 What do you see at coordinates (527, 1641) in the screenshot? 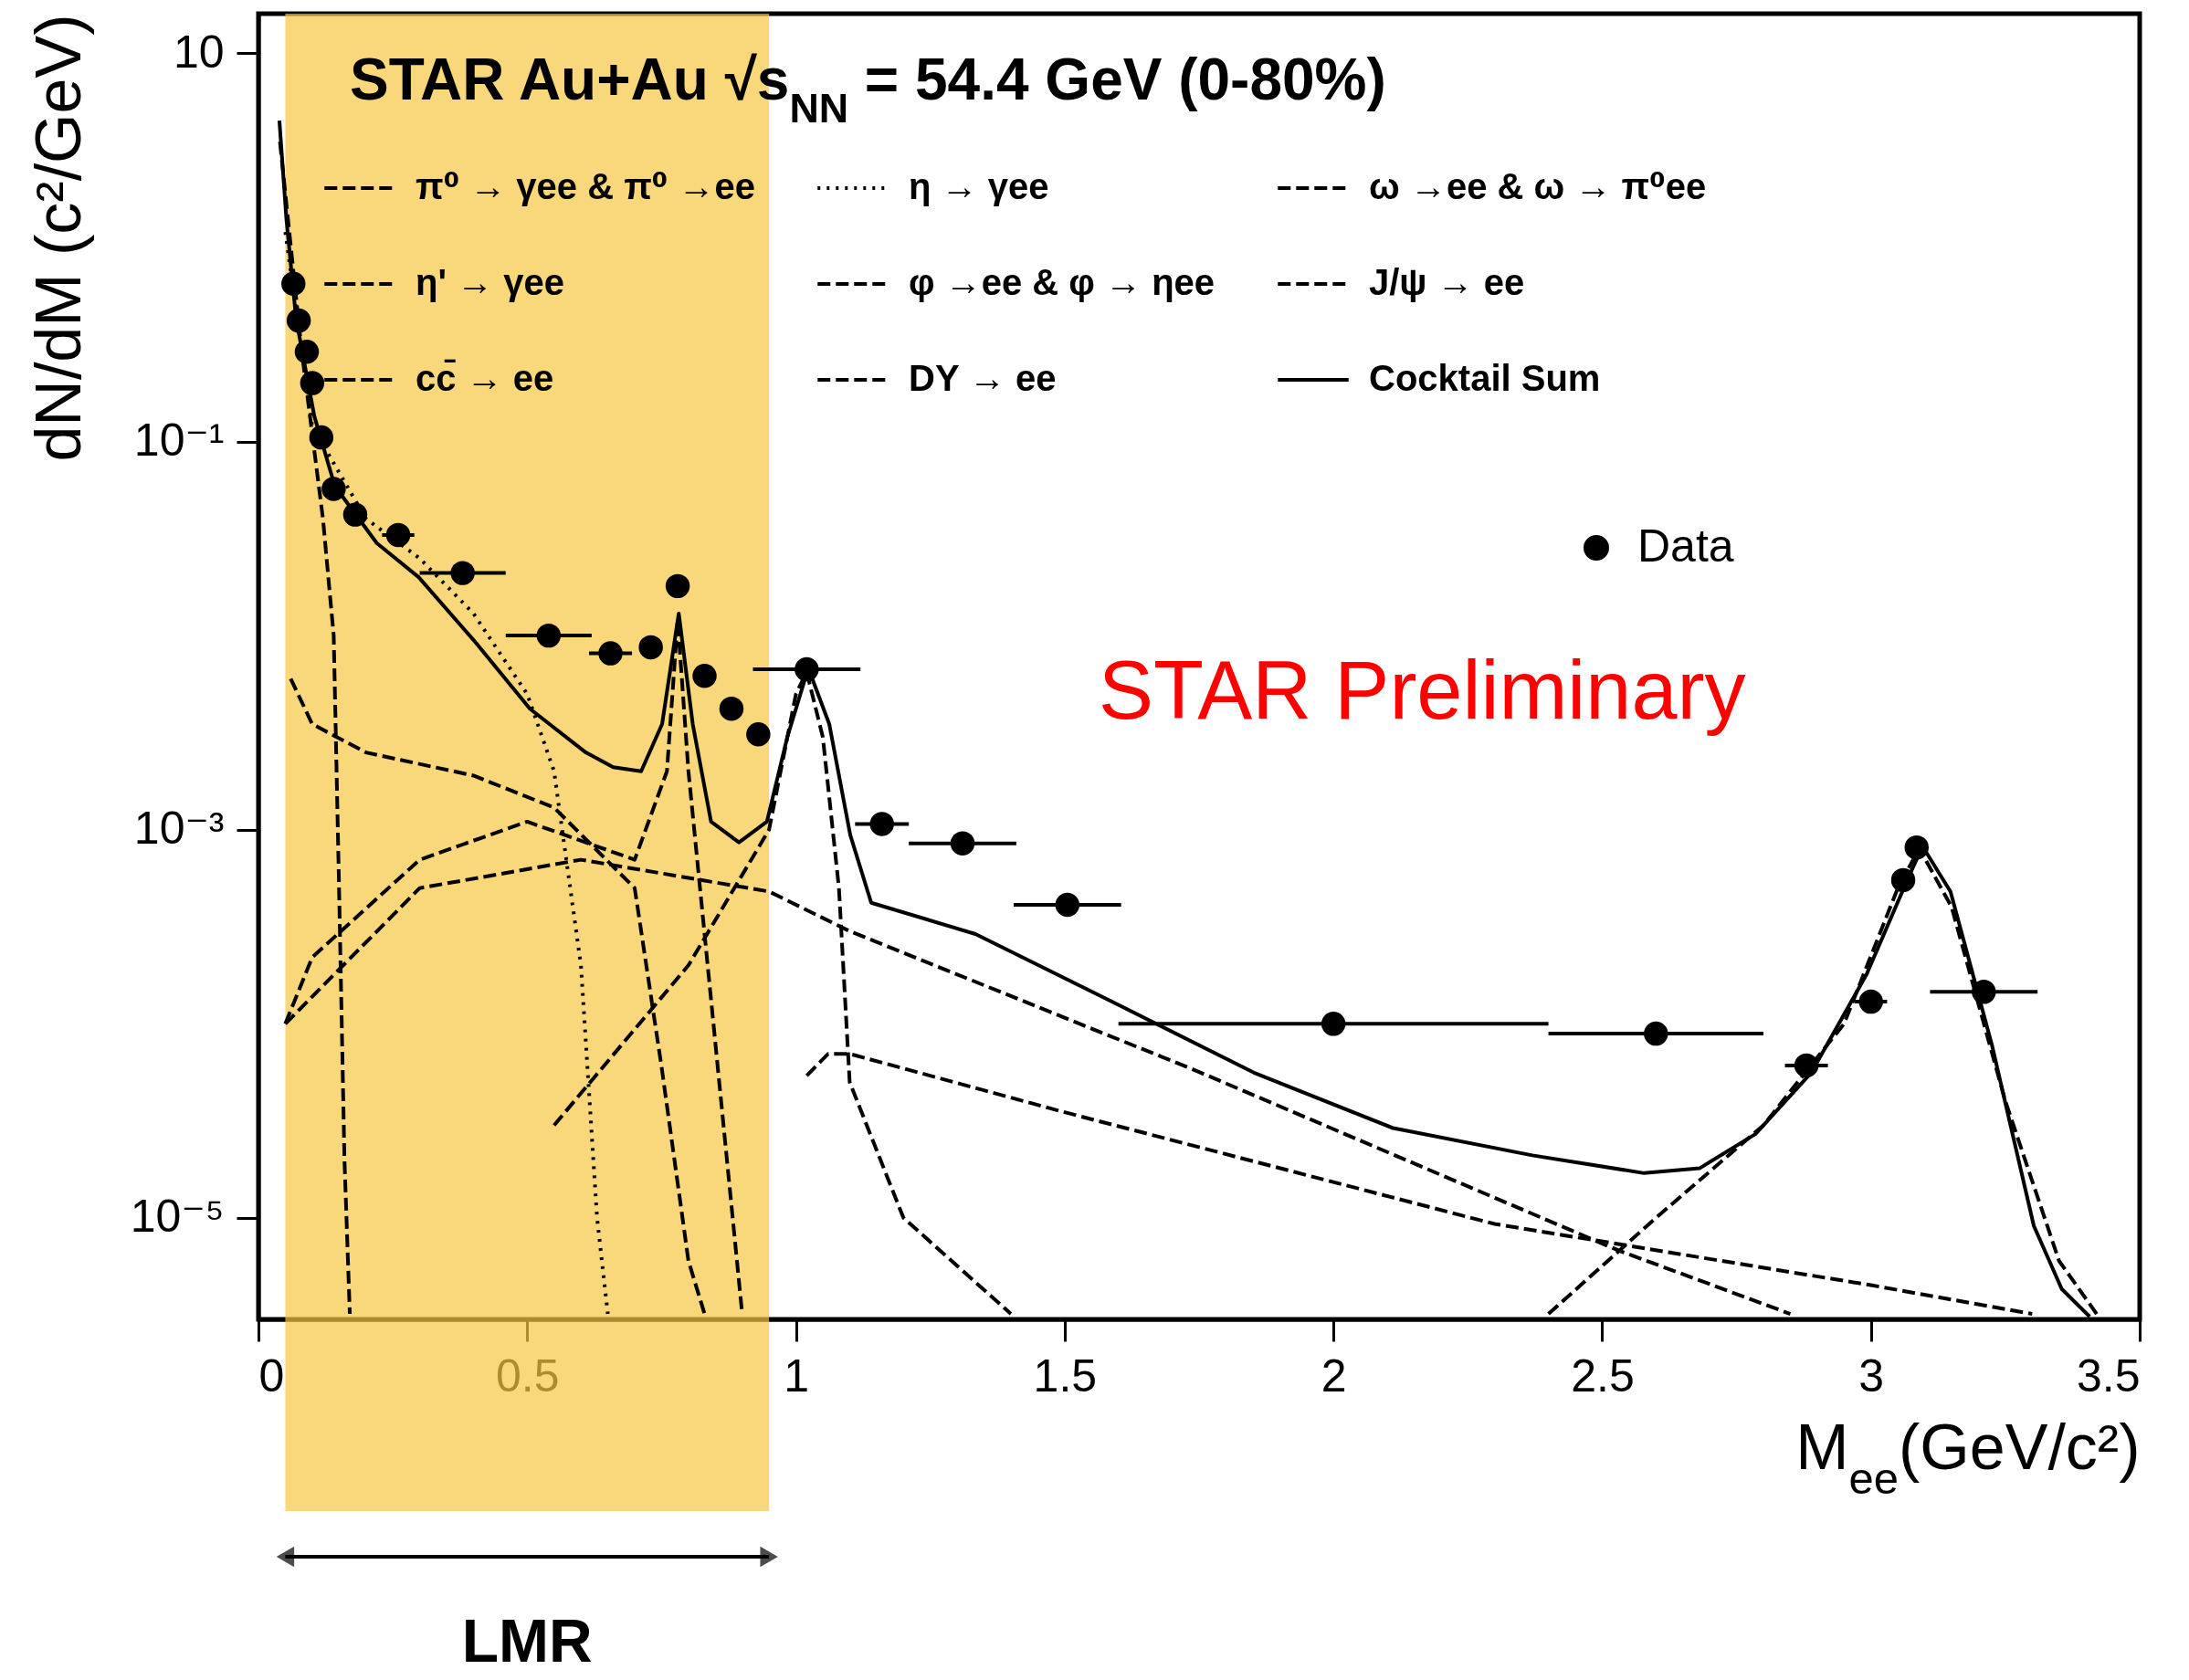
I see `band-label: LMR` at bounding box center [527, 1641].